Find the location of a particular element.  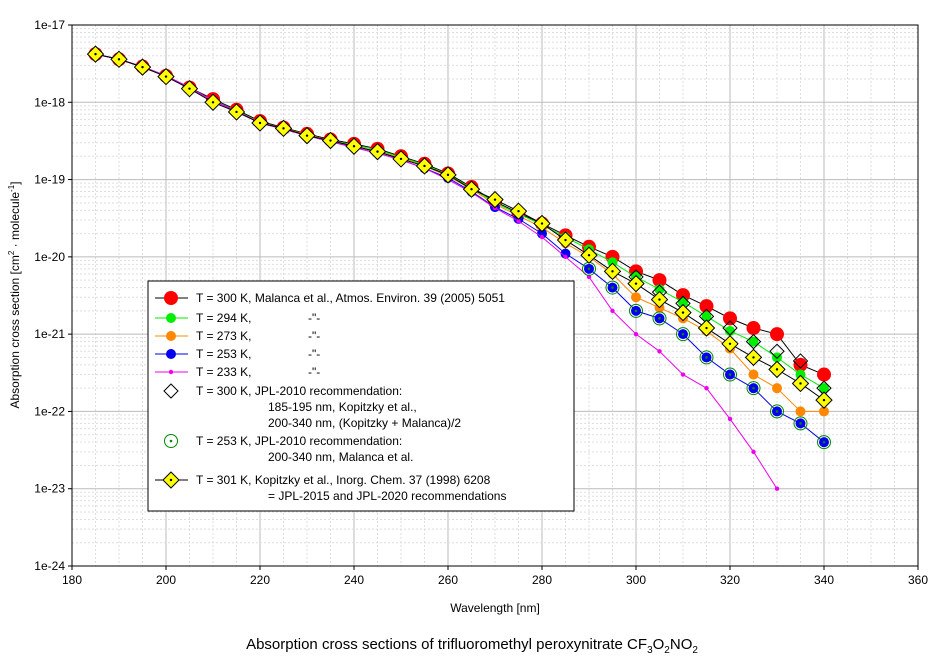

caption-mid2: NO is located at coordinates (681, 644).